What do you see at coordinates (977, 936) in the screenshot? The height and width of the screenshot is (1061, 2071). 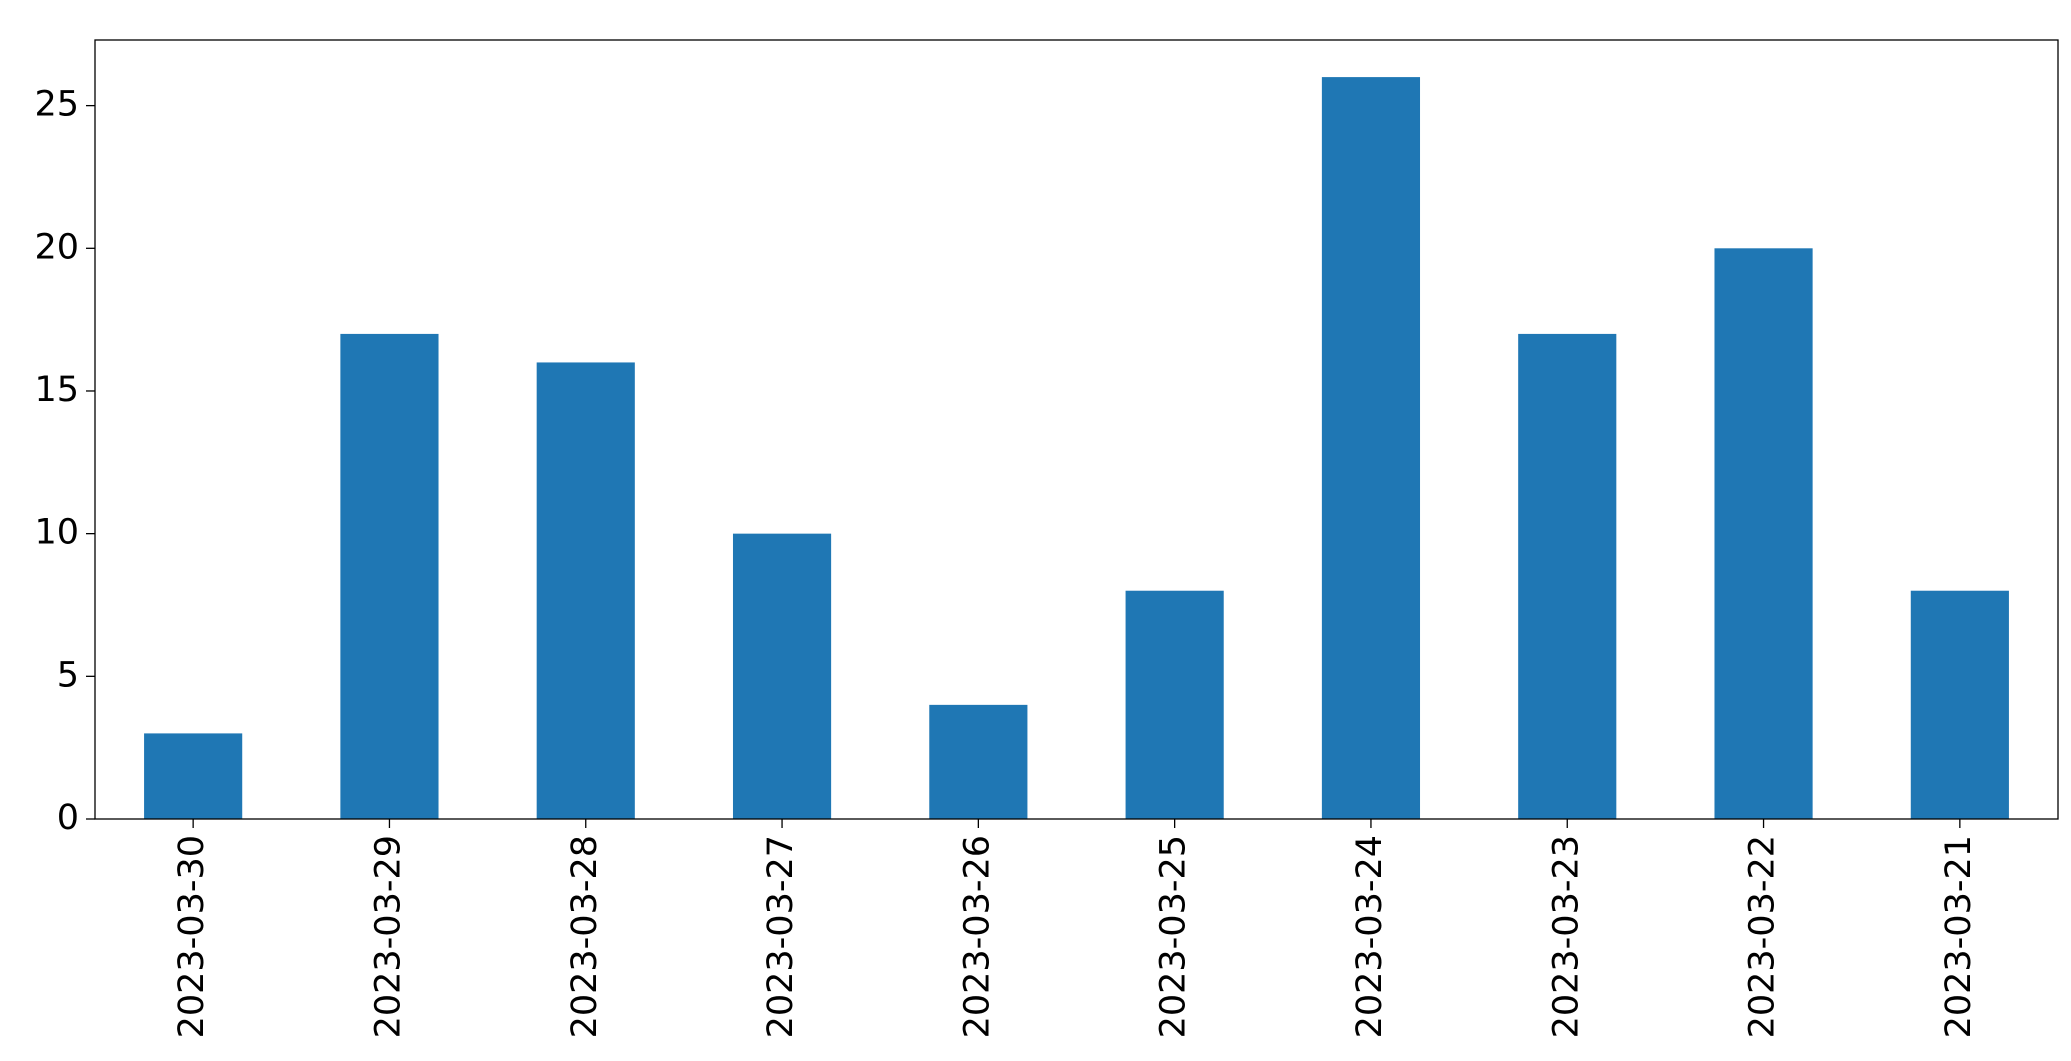 I see `x-tick-label: 2023-03-26` at bounding box center [977, 936].